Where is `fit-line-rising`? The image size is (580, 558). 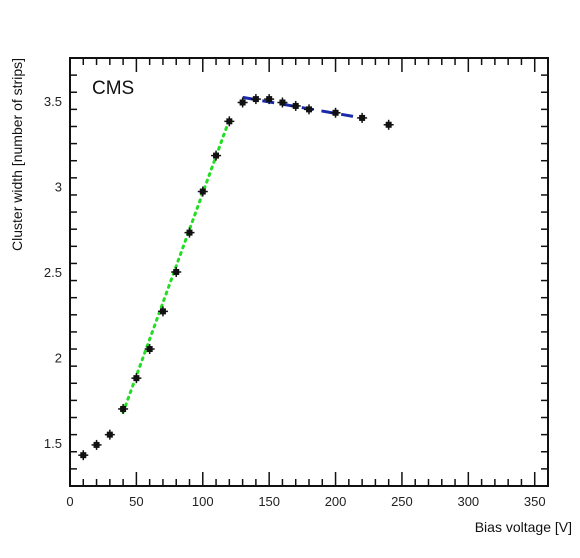
fit-line-rising is located at coordinates (176, 266).